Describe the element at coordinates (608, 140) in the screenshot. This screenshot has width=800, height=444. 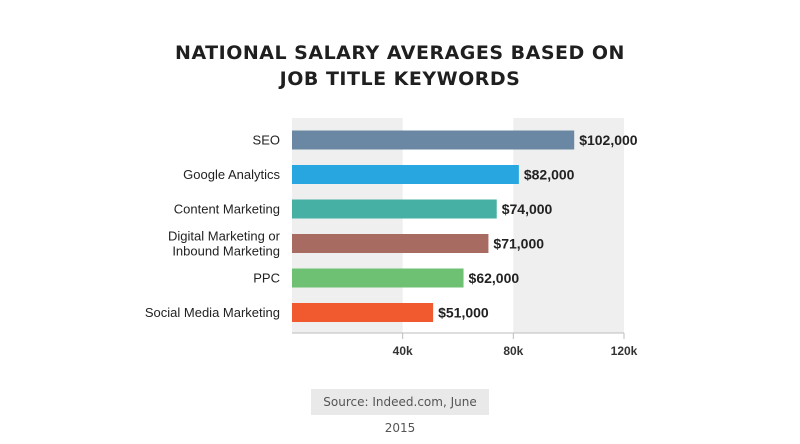
I see `value-label: $102,000` at that location.